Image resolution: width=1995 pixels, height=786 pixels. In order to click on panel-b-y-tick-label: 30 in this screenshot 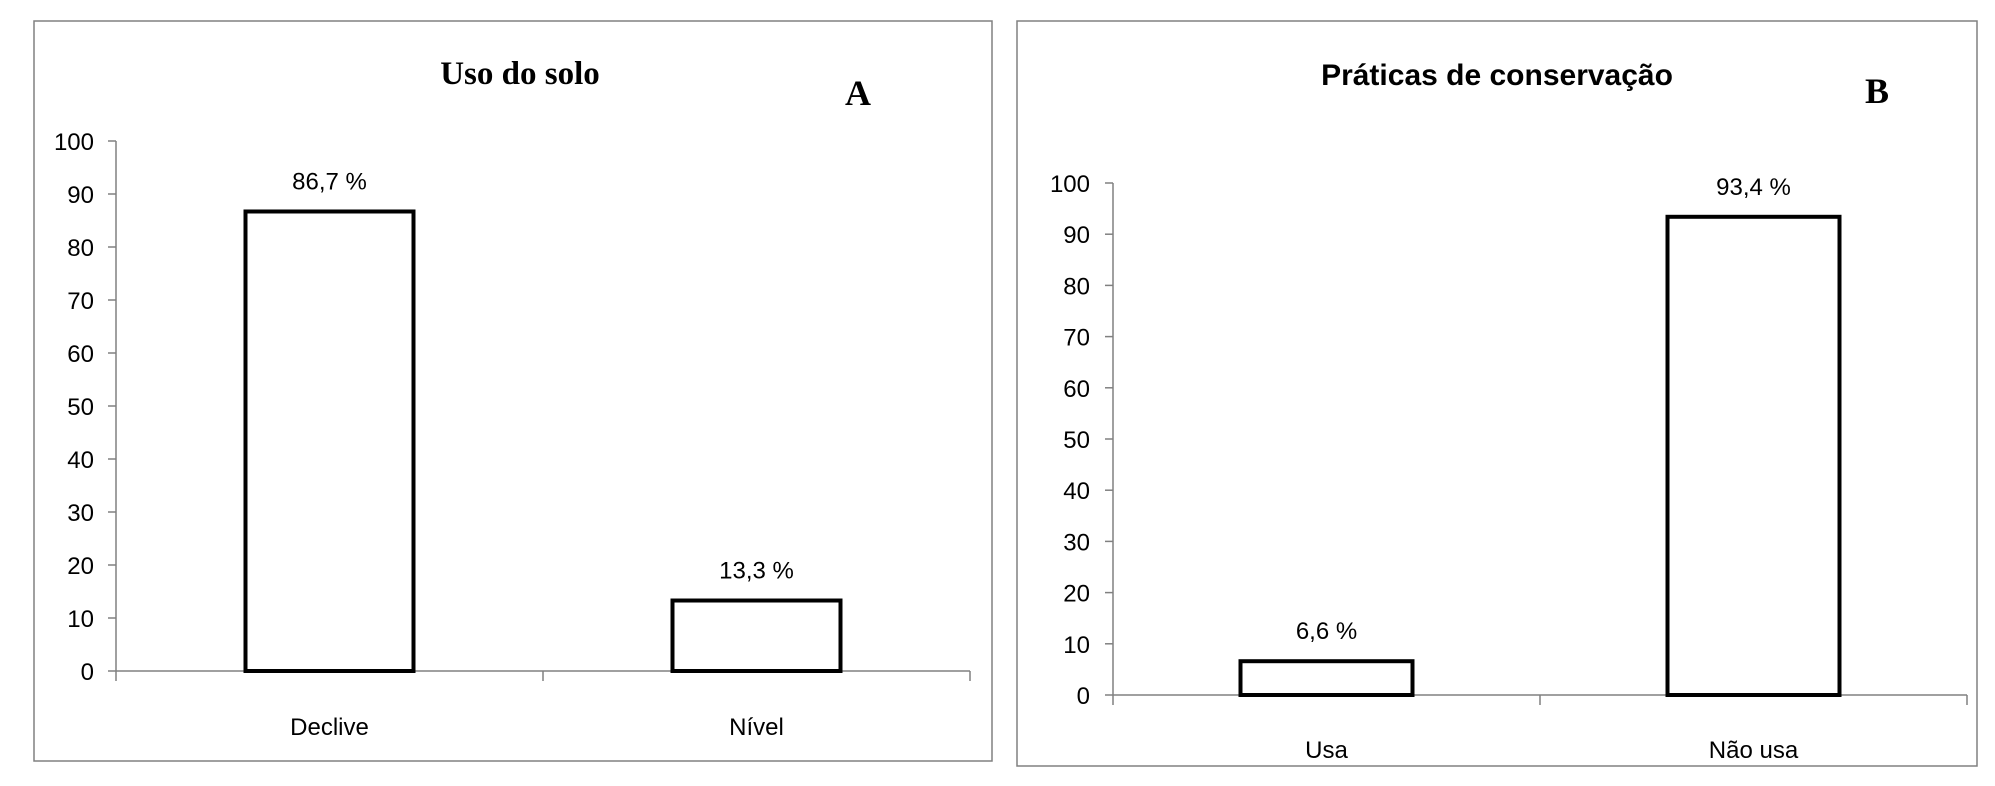, I will do `click(1076, 542)`.